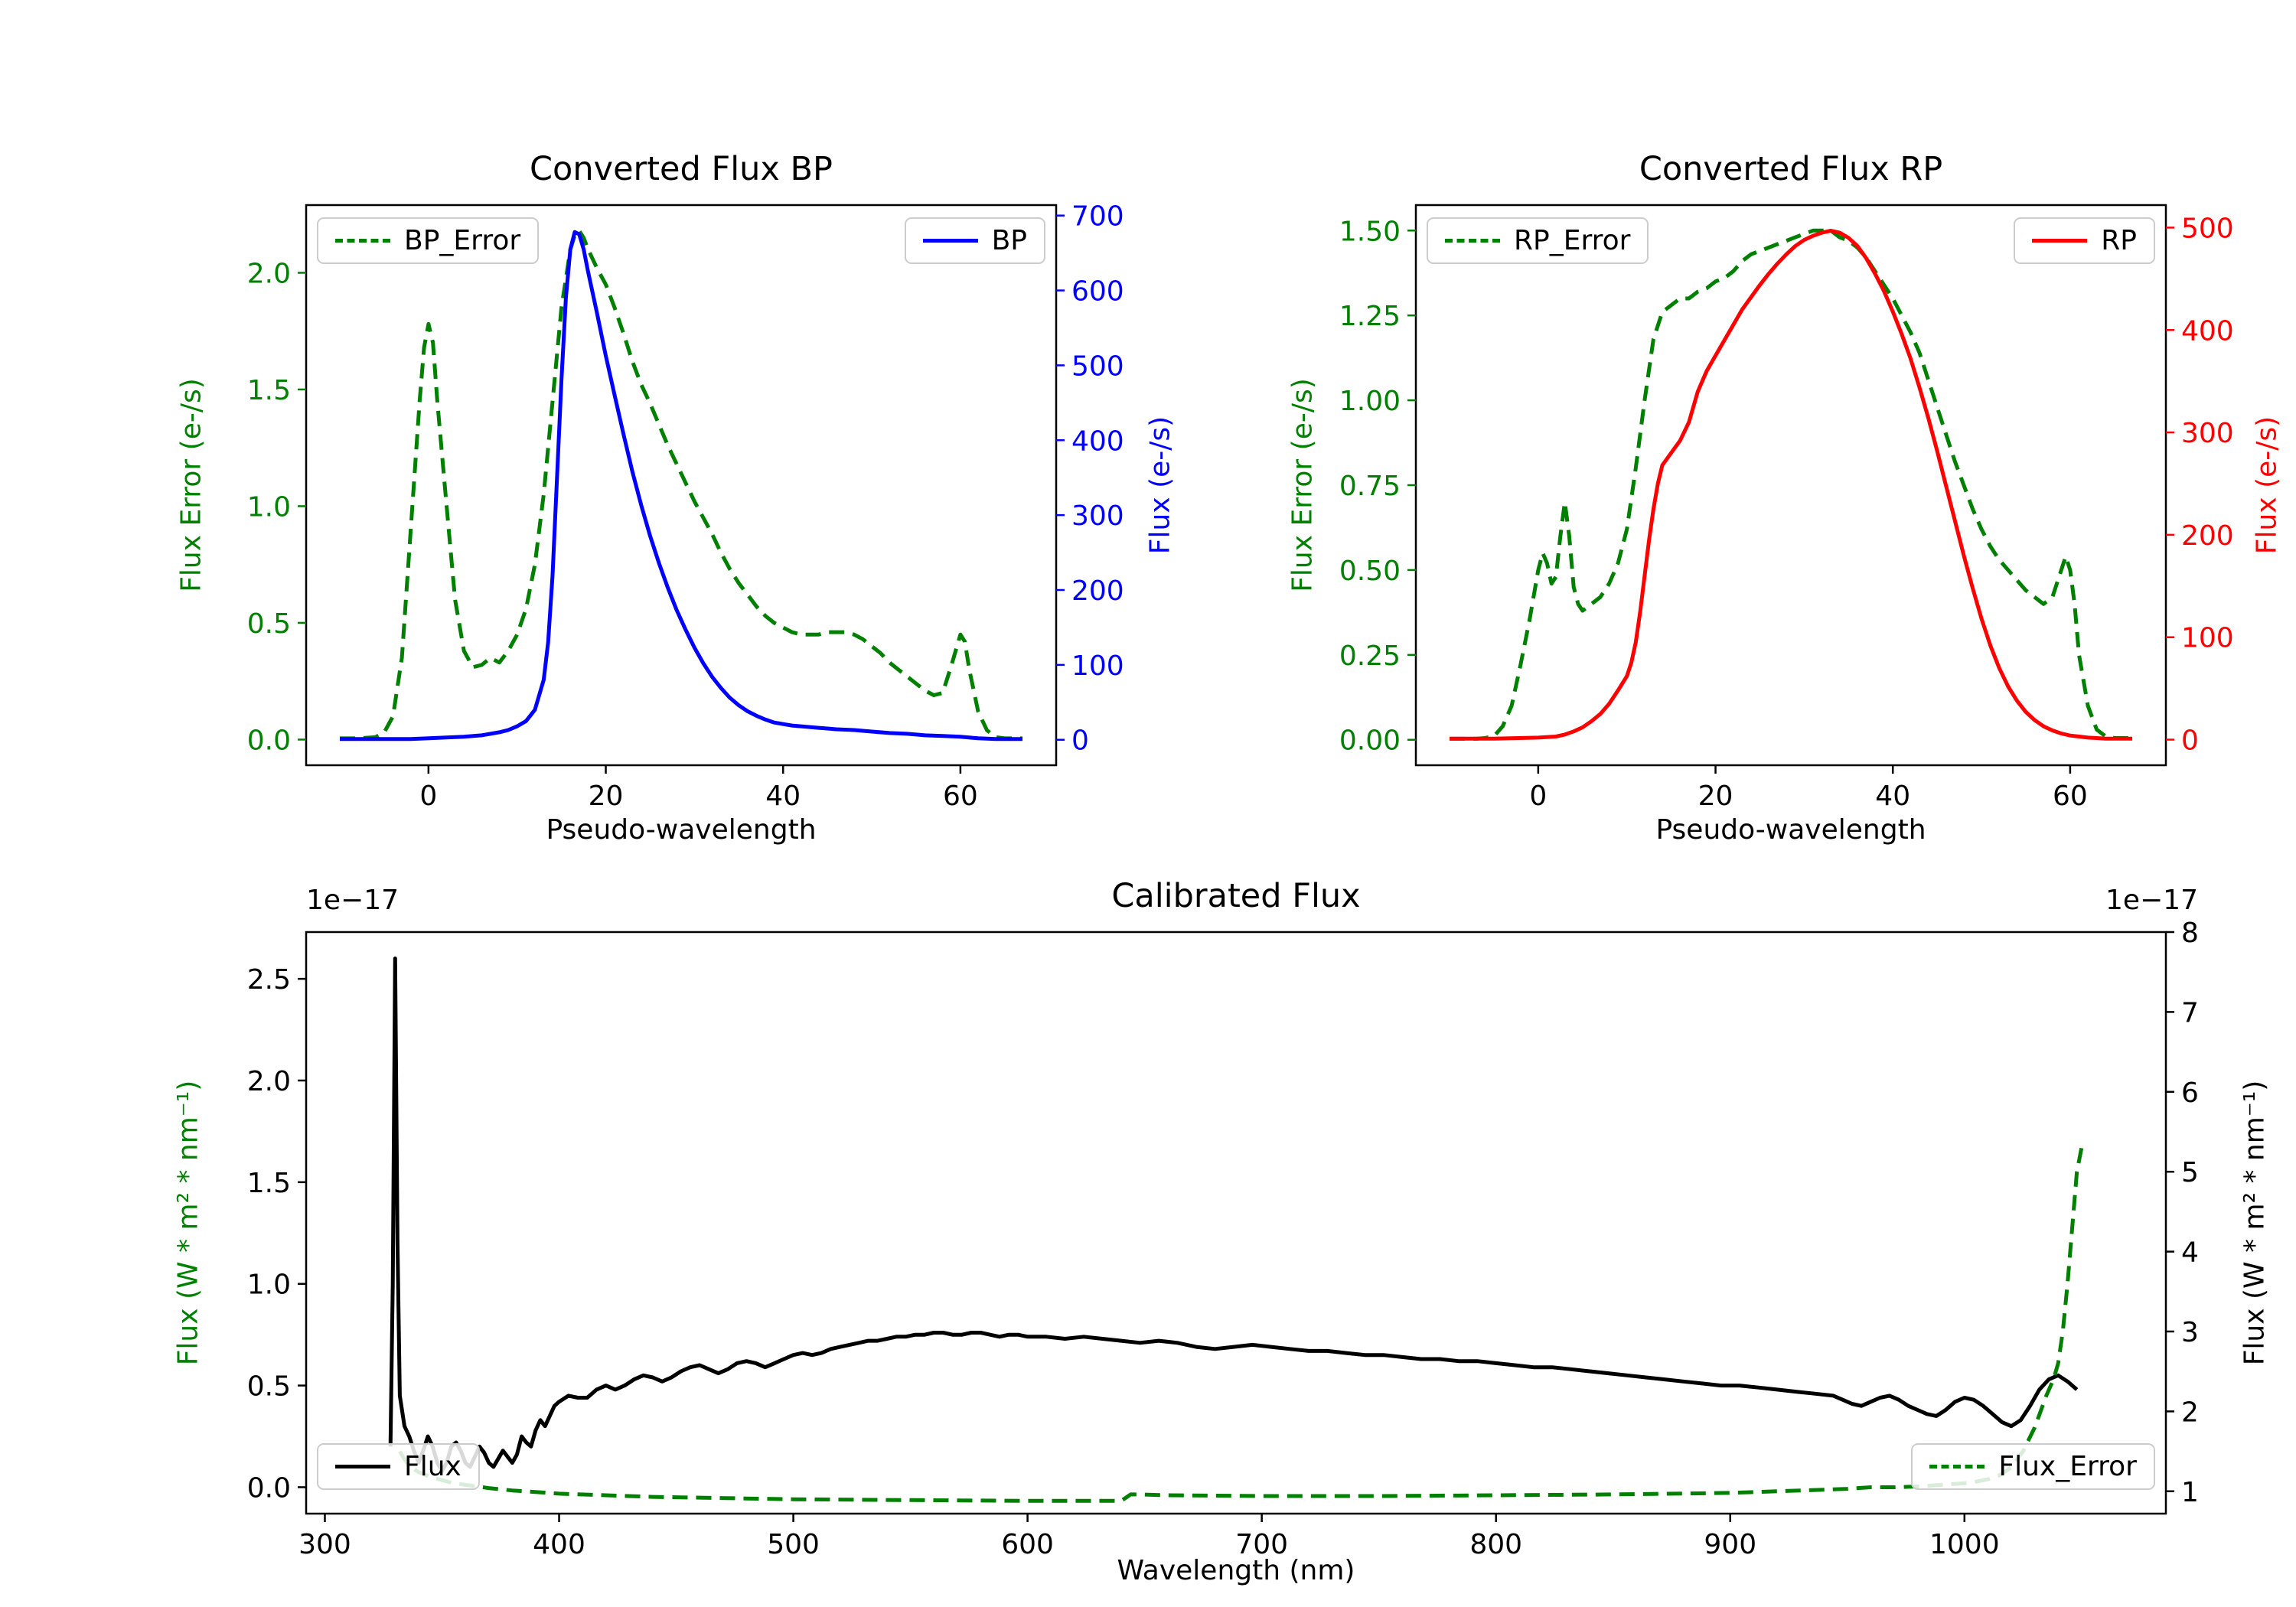 The image size is (2296, 1607). I want to click on bp-xlabel: Pseudo-wavelength, so click(681, 830).